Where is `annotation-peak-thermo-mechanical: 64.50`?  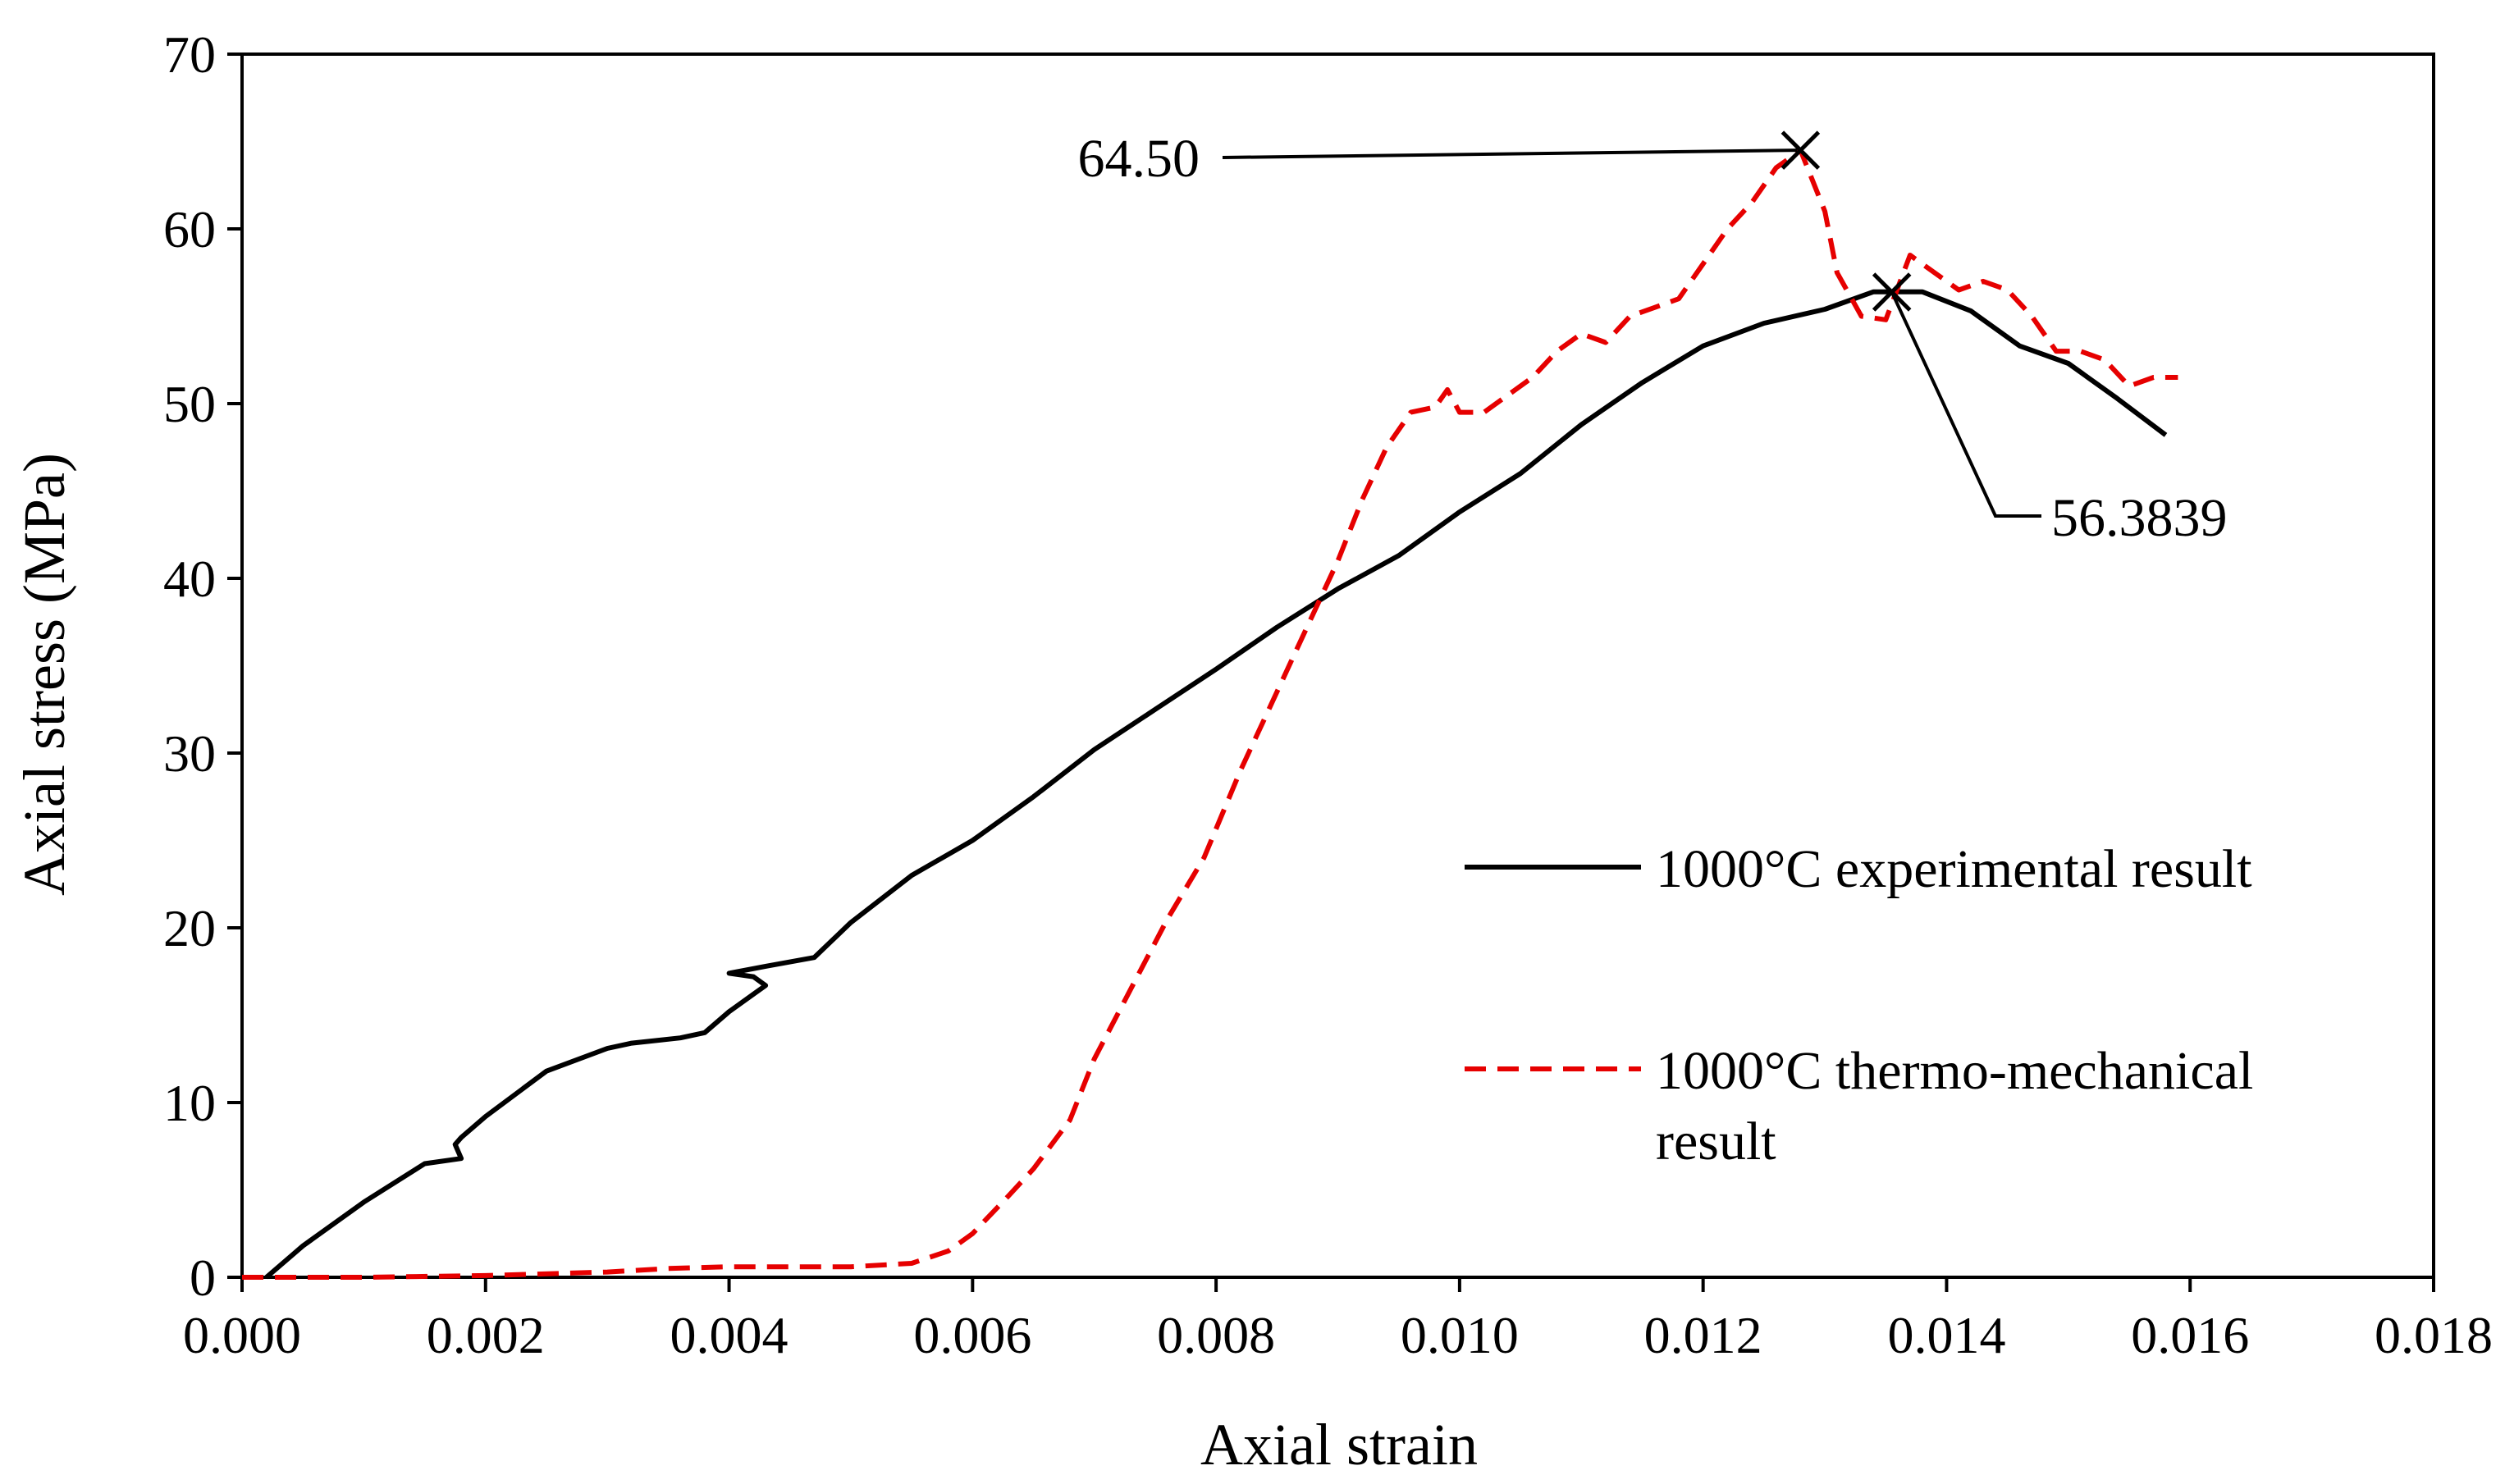
annotation-peak-thermo-mechanical: 64.50 is located at coordinates (1139, 159).